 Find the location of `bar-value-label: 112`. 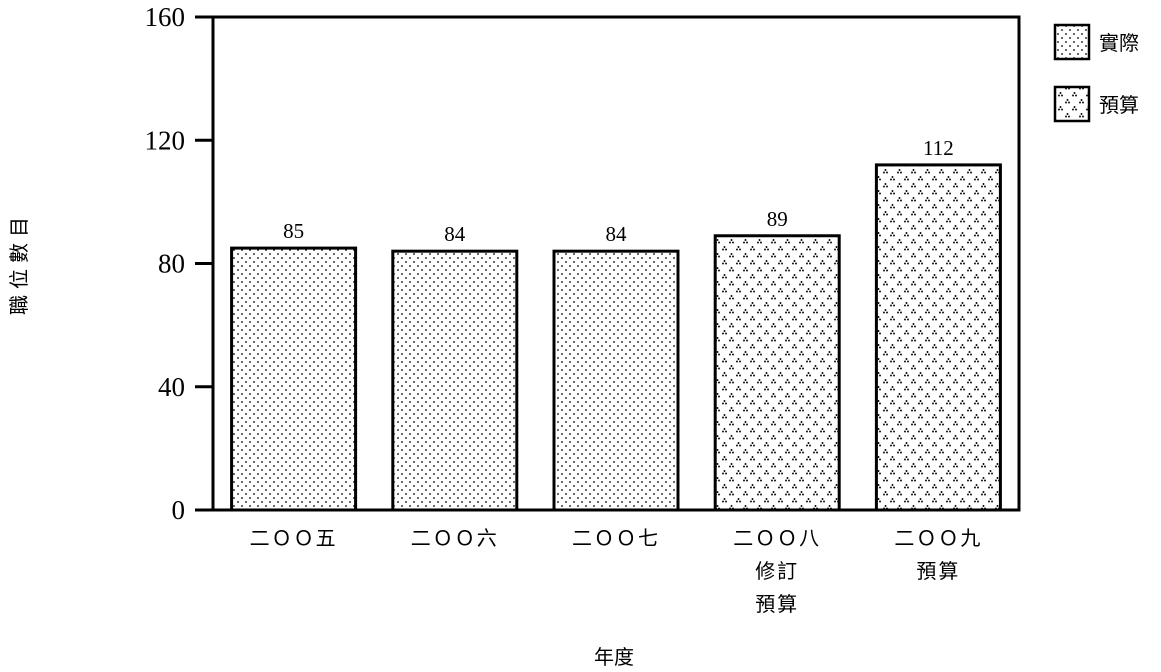

bar-value-label: 112 is located at coordinates (938, 148).